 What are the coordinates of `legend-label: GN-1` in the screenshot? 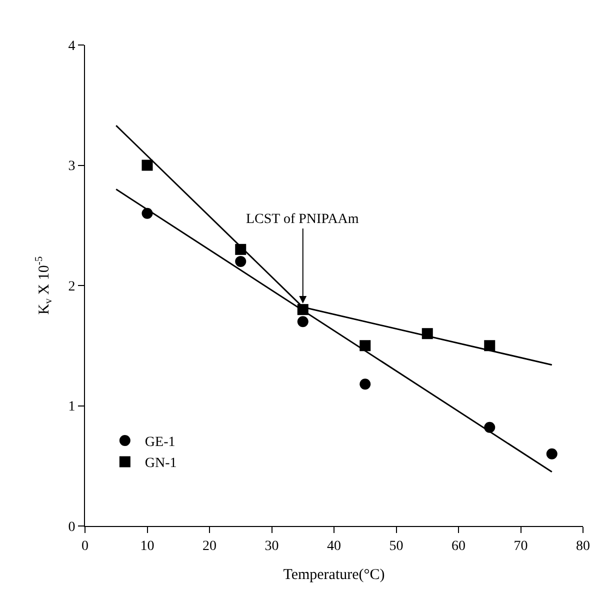 It's located at (160, 464).